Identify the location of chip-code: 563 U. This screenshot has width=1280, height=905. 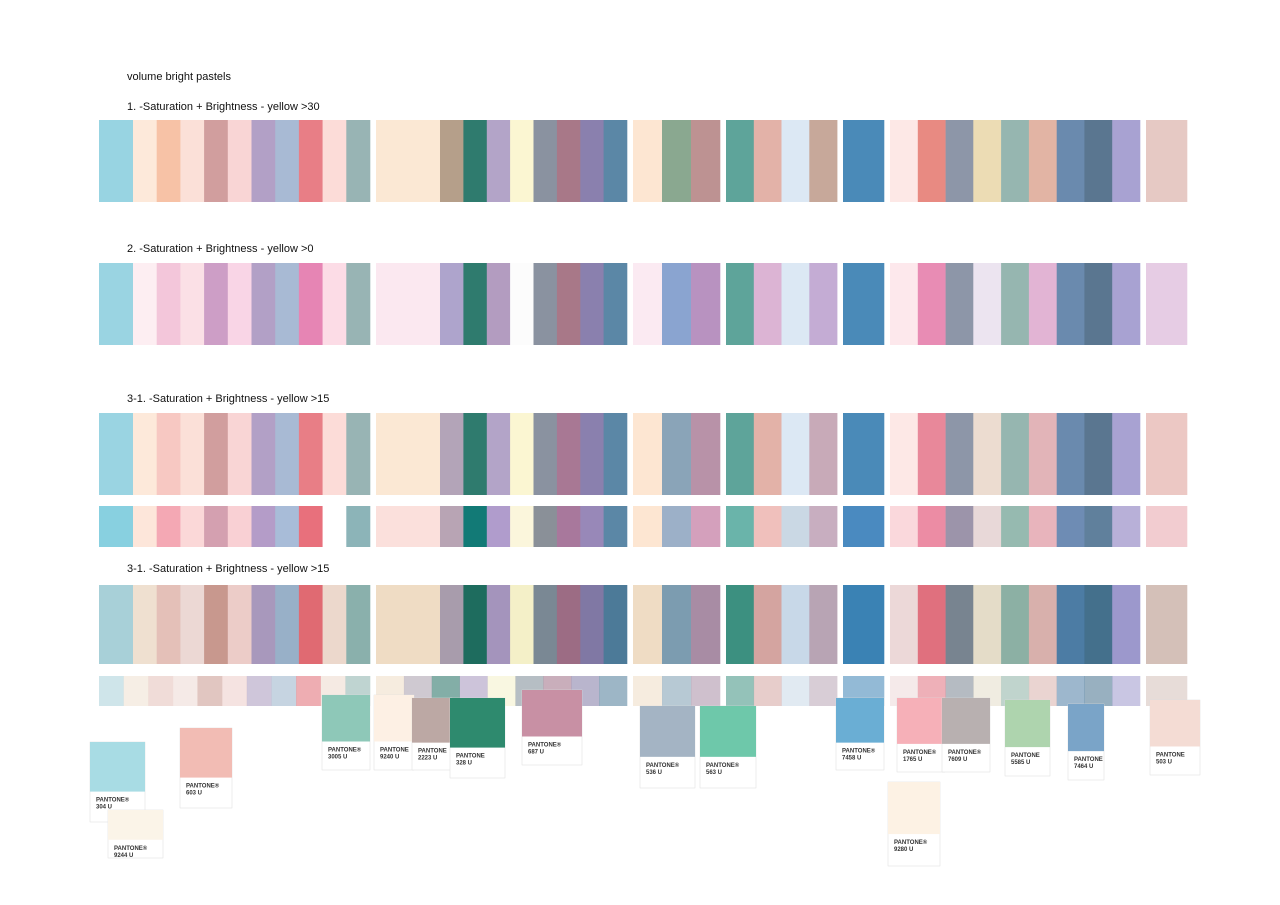
(714, 773).